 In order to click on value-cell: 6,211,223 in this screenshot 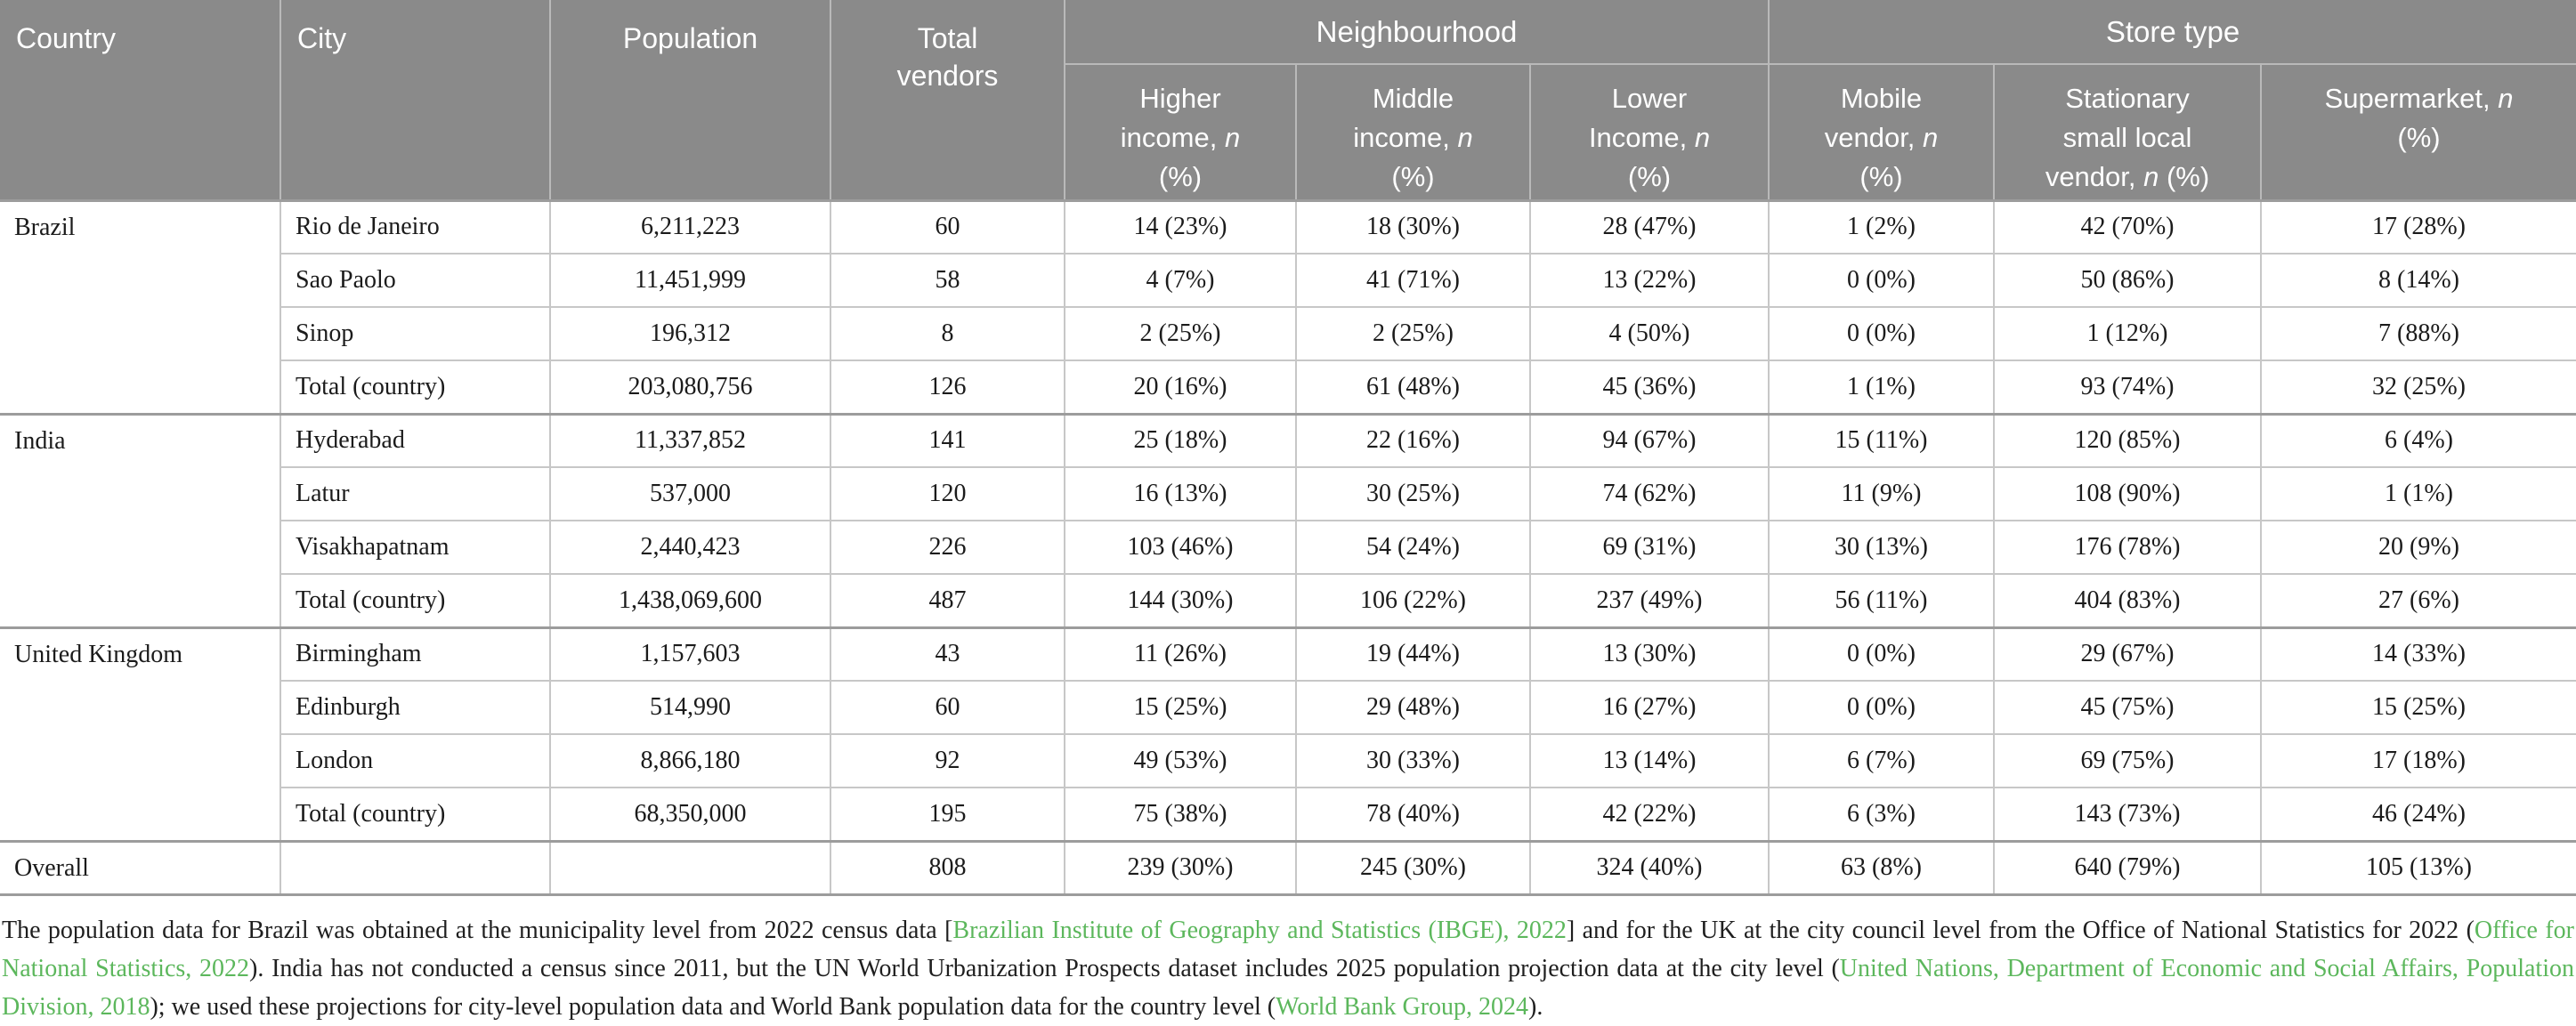, I will do `click(690, 226)`.